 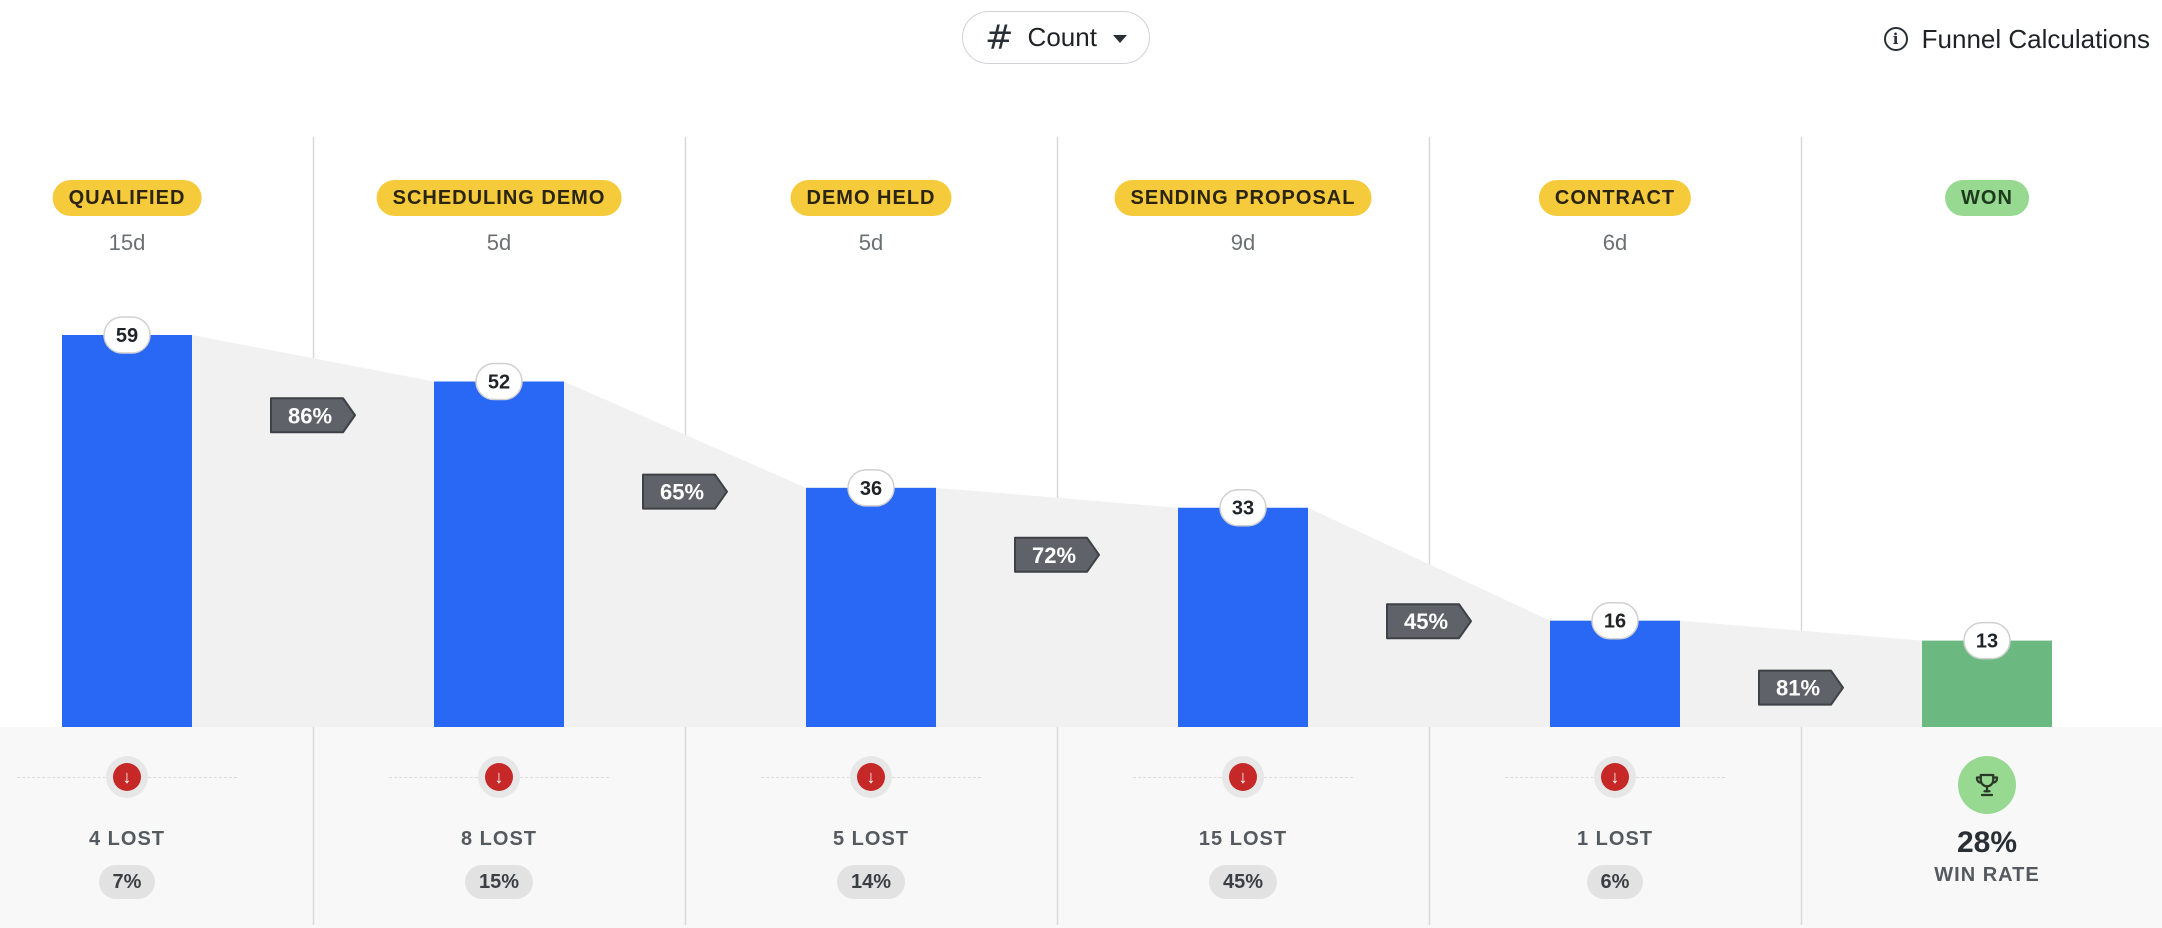 What do you see at coordinates (1987, 198) in the screenshot?
I see `stage-badge: WON` at bounding box center [1987, 198].